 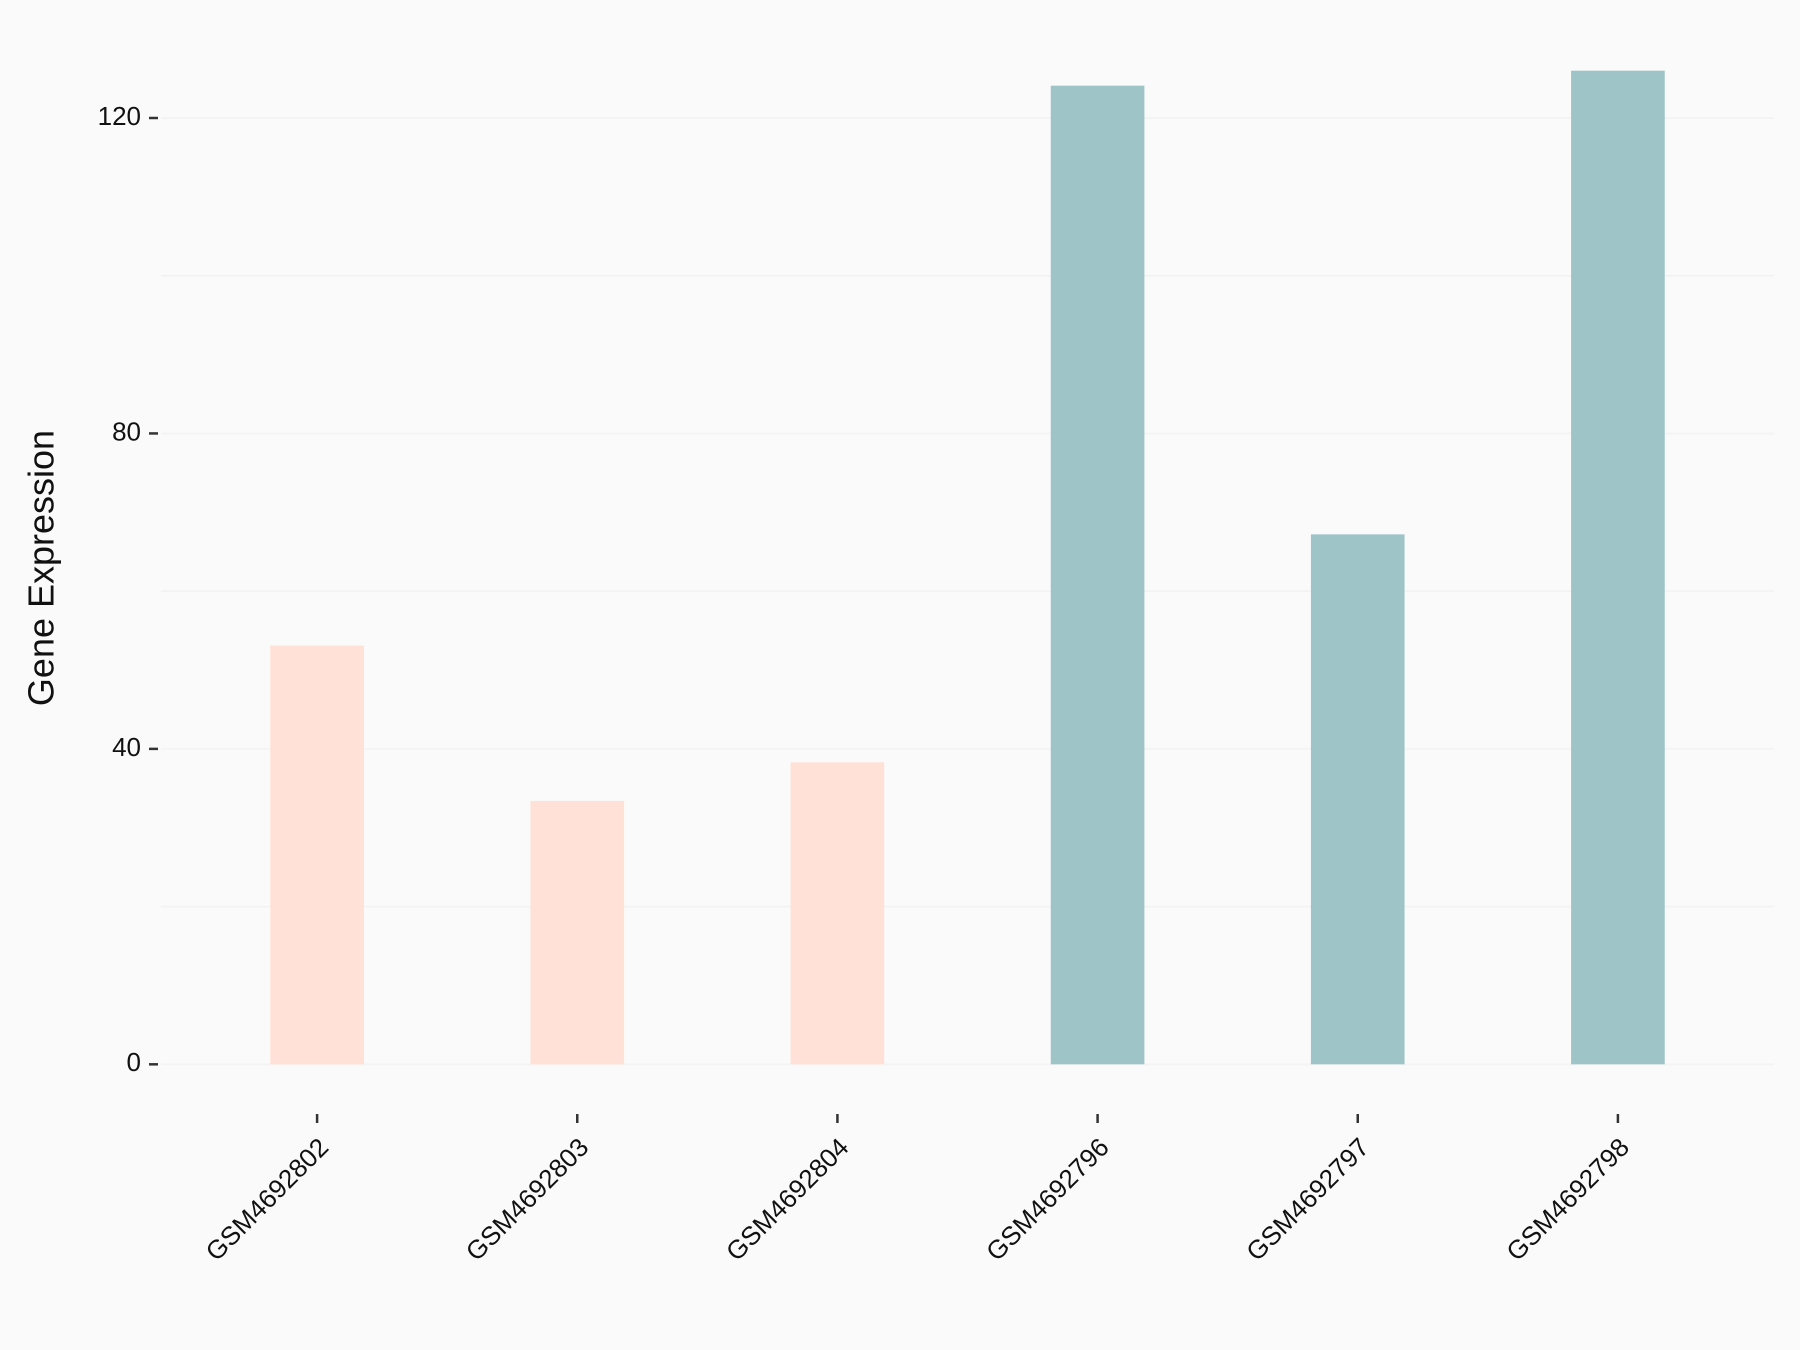 I want to click on y-tick-label: 0, so click(x=134, y=1062).